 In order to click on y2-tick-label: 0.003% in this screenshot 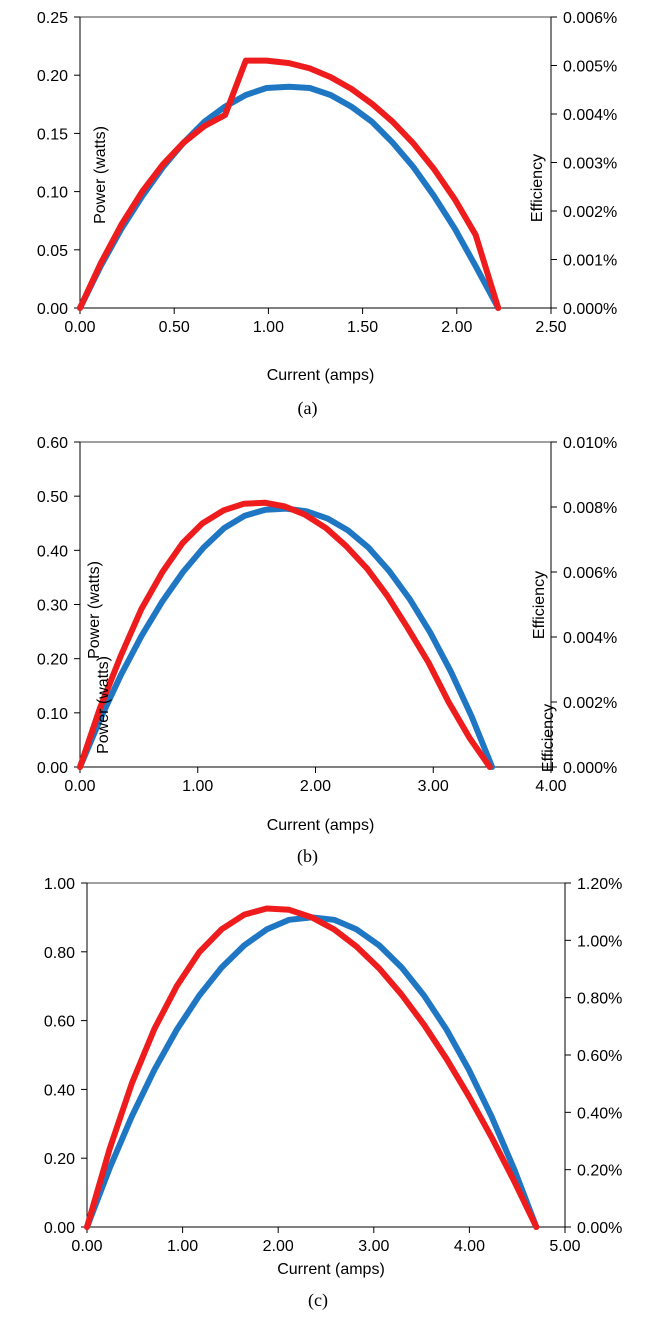, I will do `click(590, 164)`.